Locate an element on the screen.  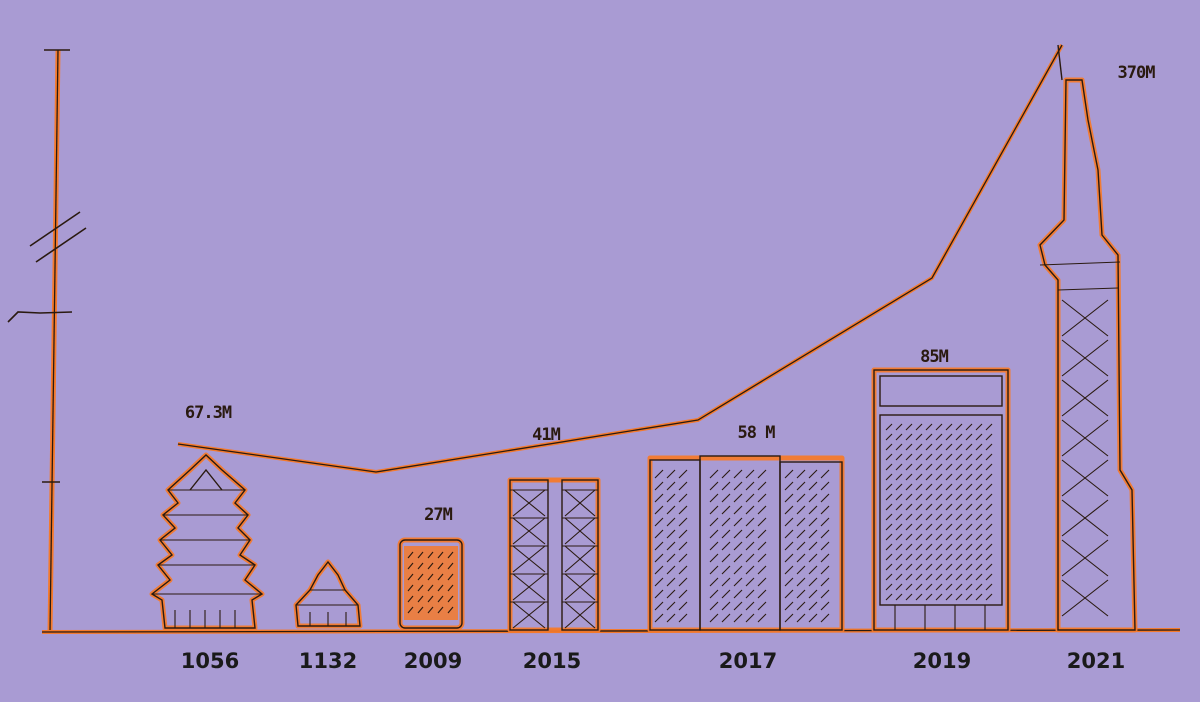
x-tick-label-1056: 1056 is located at coordinates (210, 661).